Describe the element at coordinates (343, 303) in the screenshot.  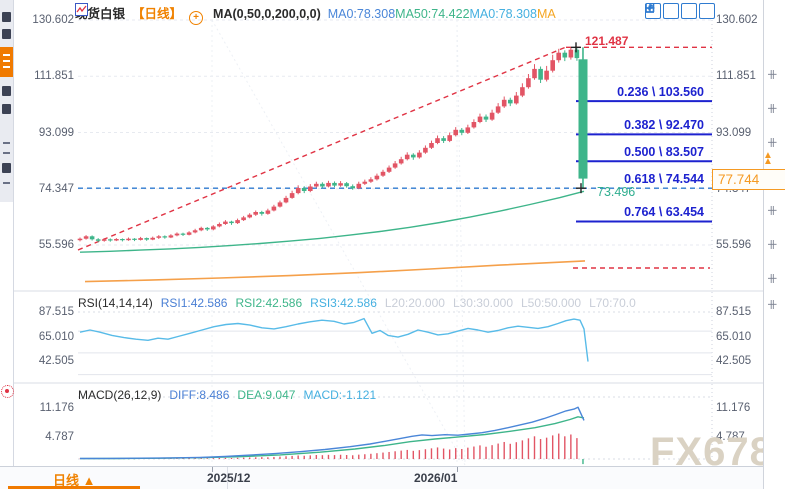
I see `indicator-value: RSI3:42.586` at that location.